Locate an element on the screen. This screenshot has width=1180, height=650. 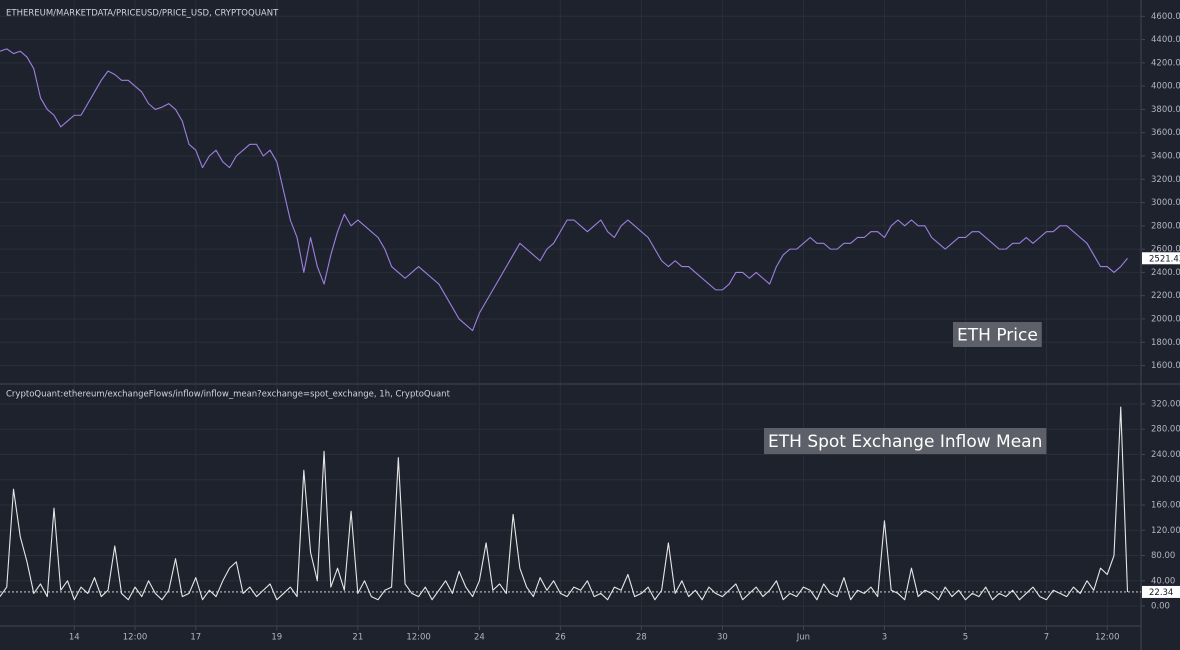
x-tick-label: 24 is located at coordinates (479, 638).